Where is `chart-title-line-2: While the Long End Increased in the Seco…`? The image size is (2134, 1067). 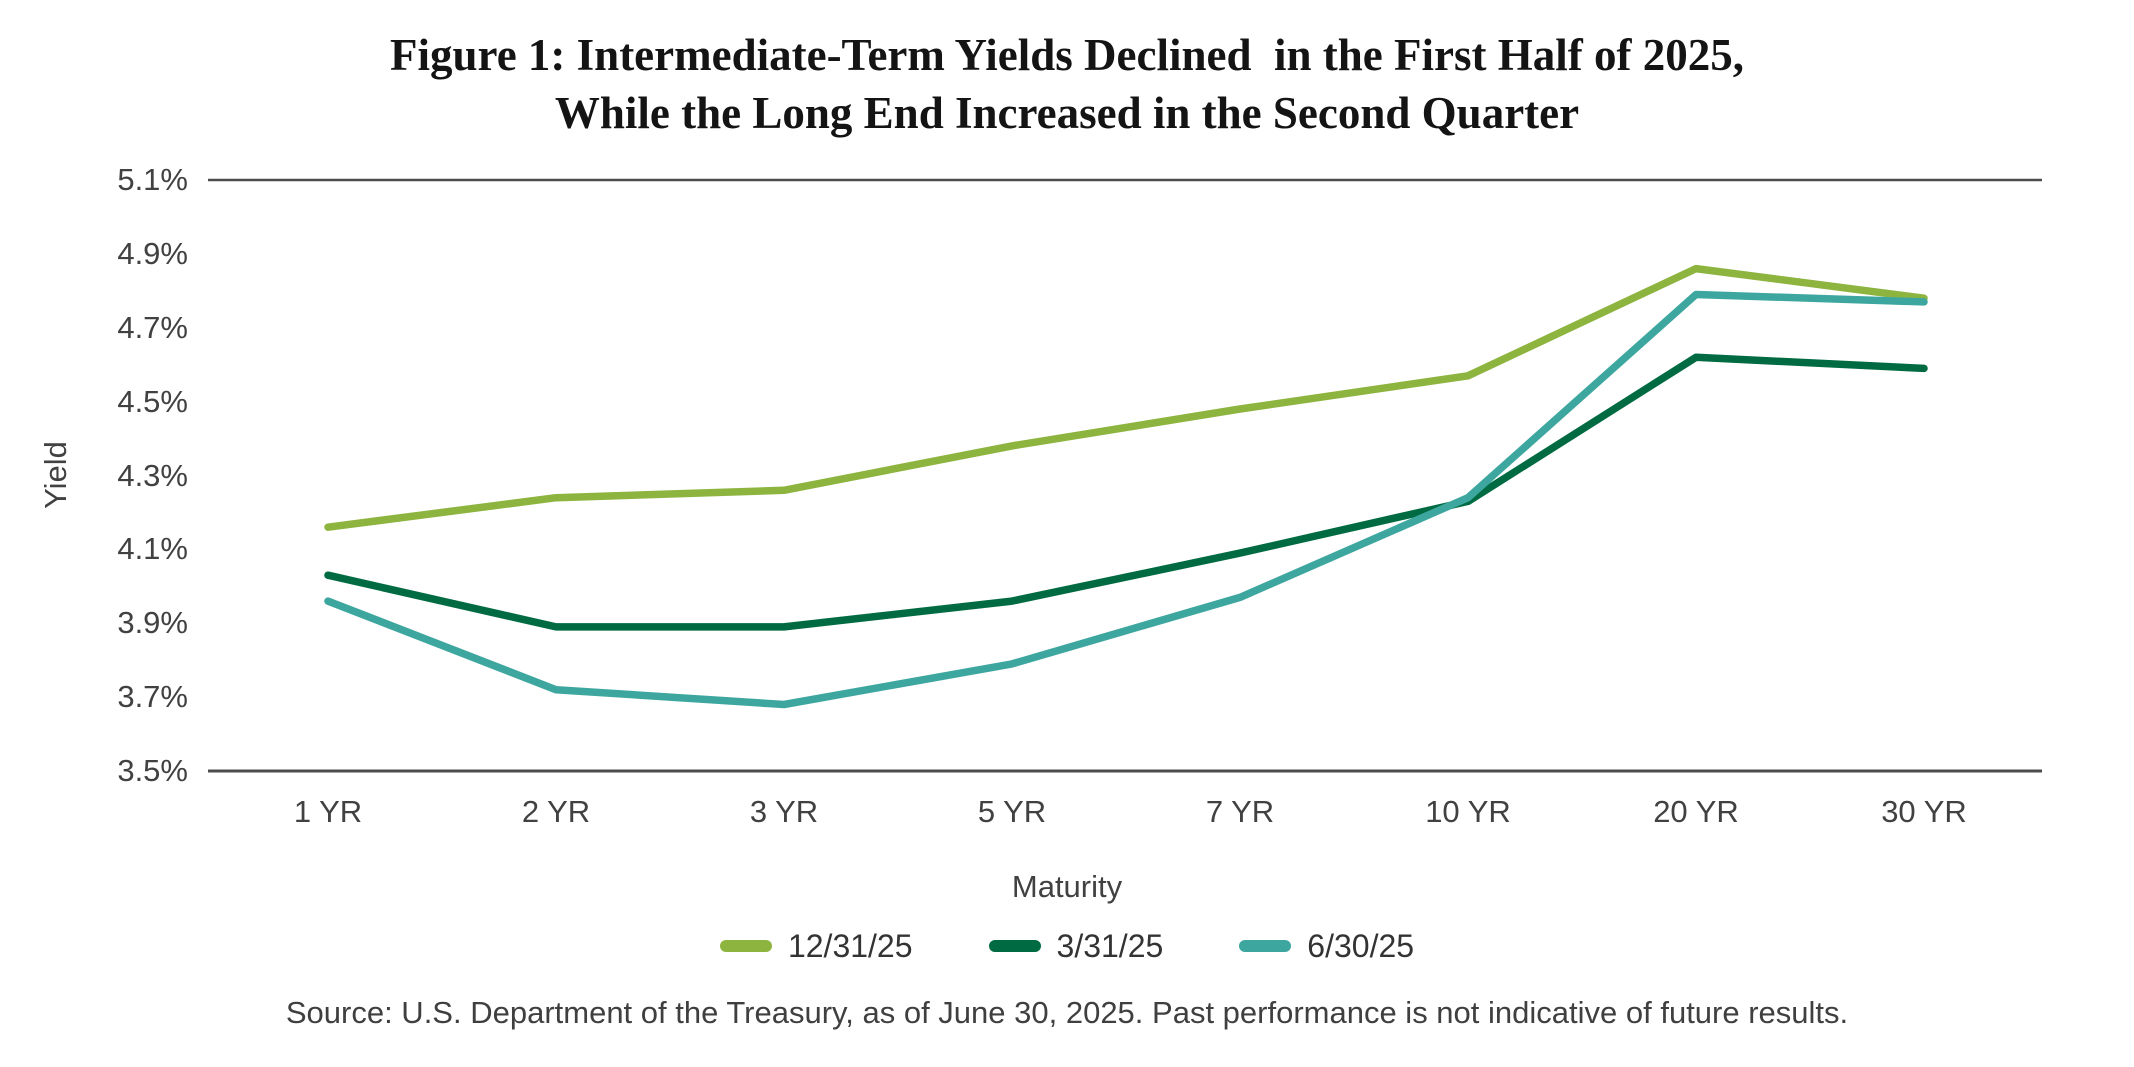
chart-title-line-2: While the Long End Increased in the Seco… is located at coordinates (1067, 113).